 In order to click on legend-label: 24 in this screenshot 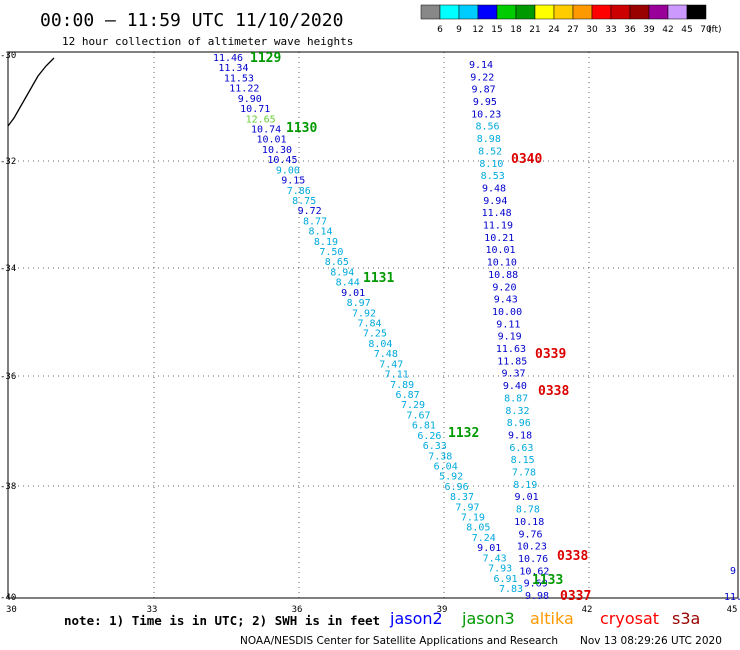, I will do `click(554, 30)`.